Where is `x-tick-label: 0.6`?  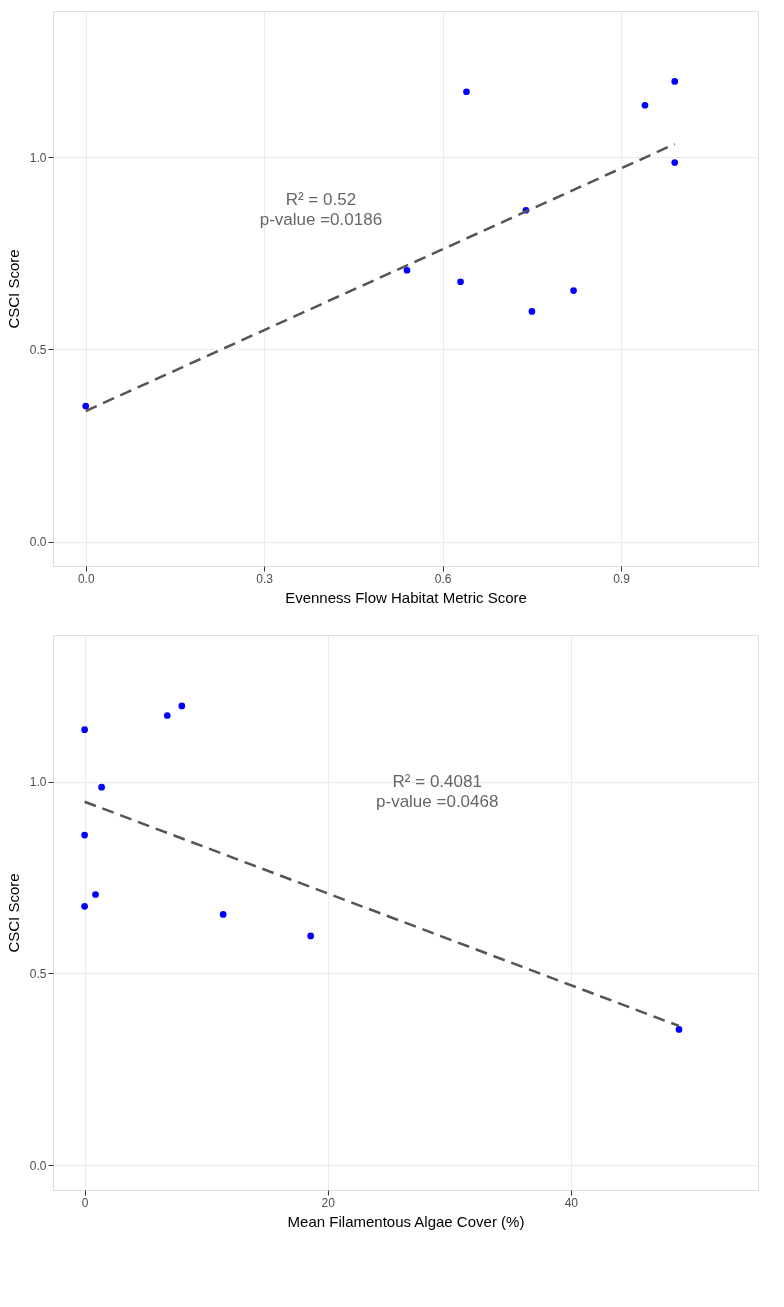 x-tick-label: 0.6 is located at coordinates (443, 578).